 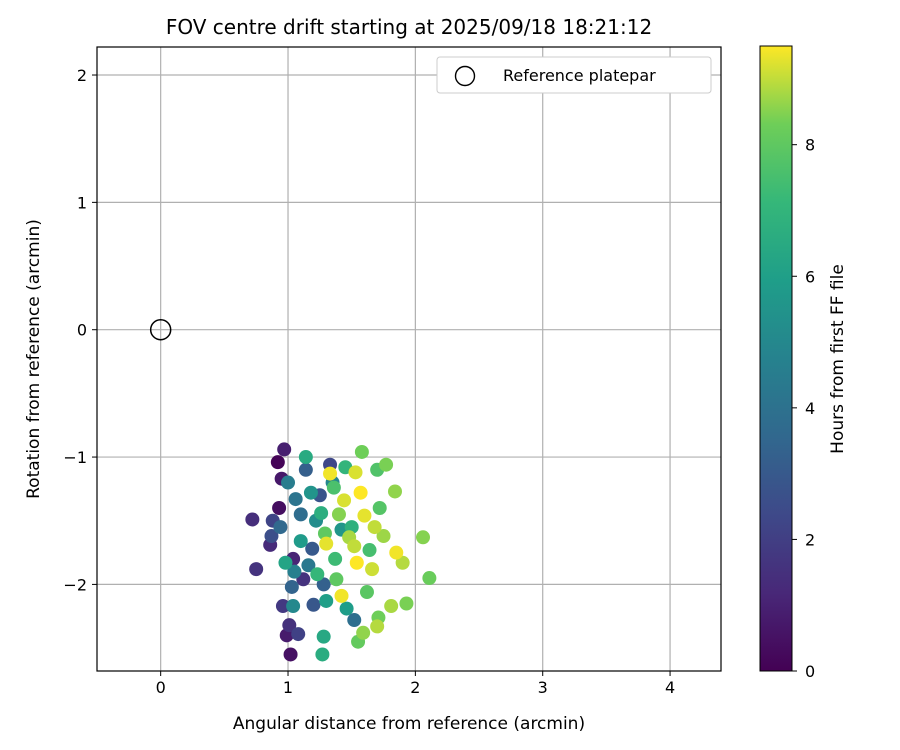 I want to click on x-tick-label: 1, so click(x=288, y=687).